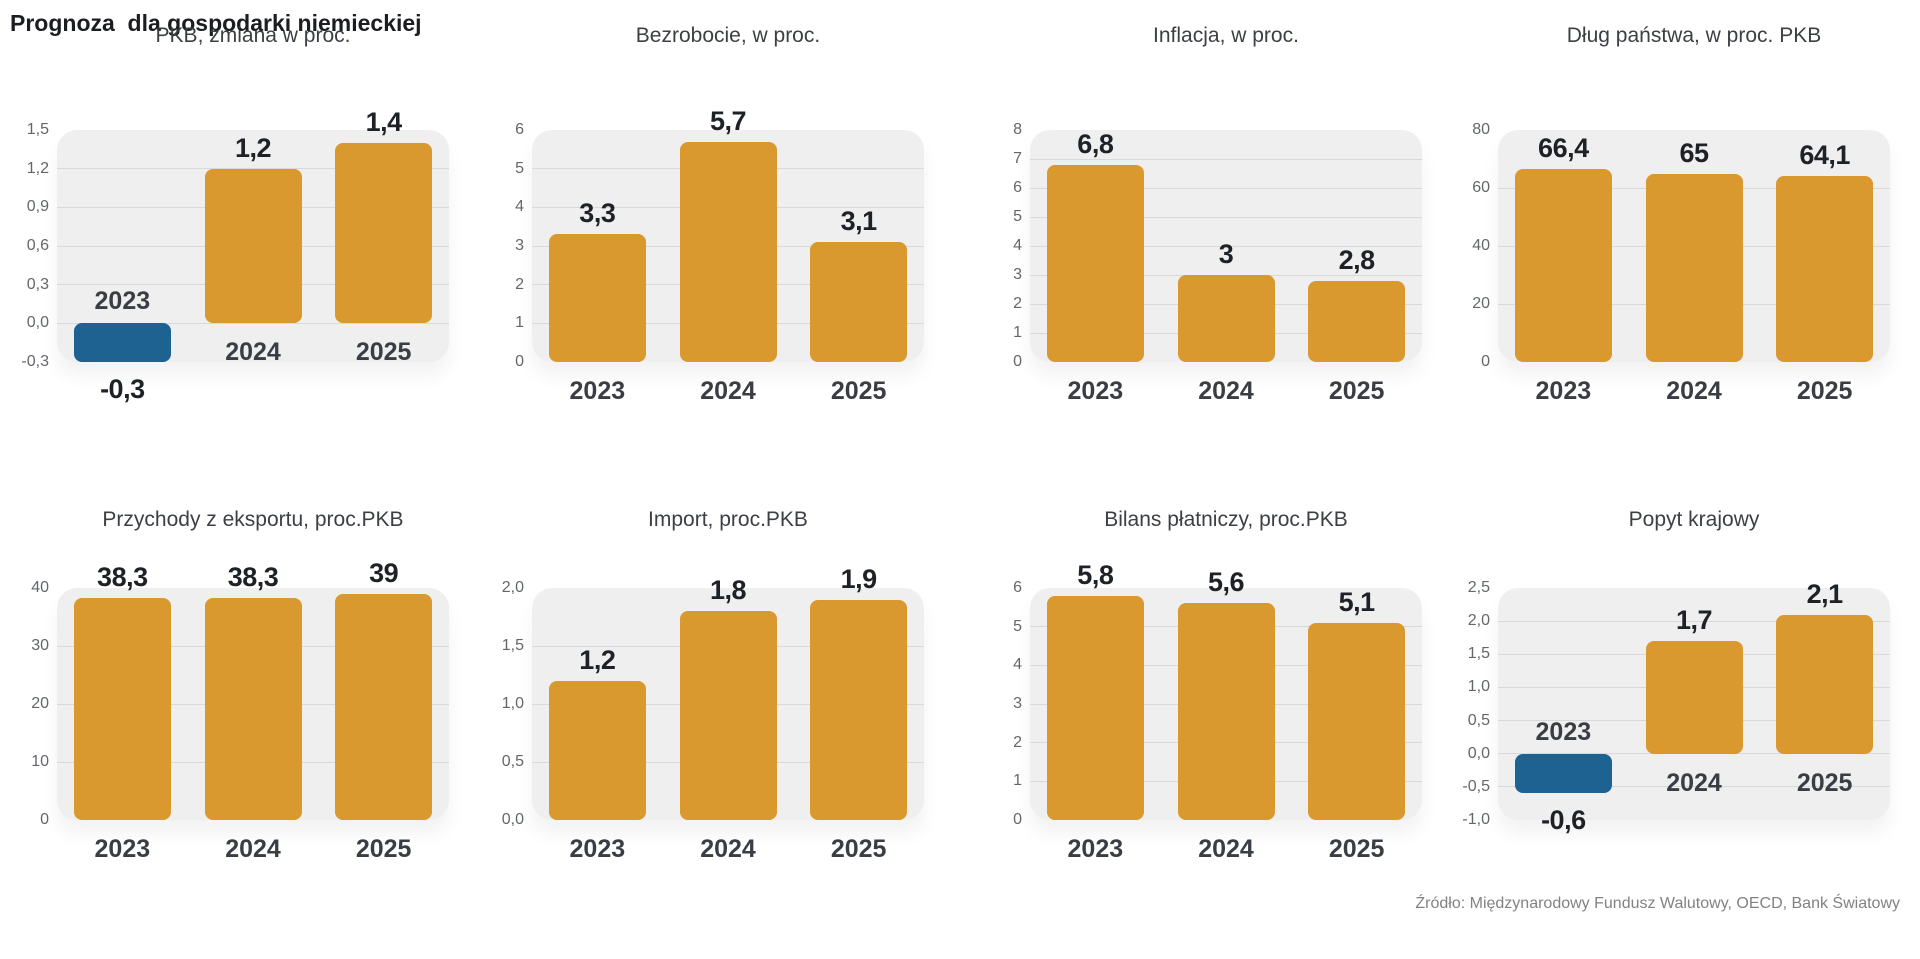 The height and width of the screenshot is (959, 1920). What do you see at coordinates (1478, 587) in the screenshot?
I see `y-tick-label: 2,5` at bounding box center [1478, 587].